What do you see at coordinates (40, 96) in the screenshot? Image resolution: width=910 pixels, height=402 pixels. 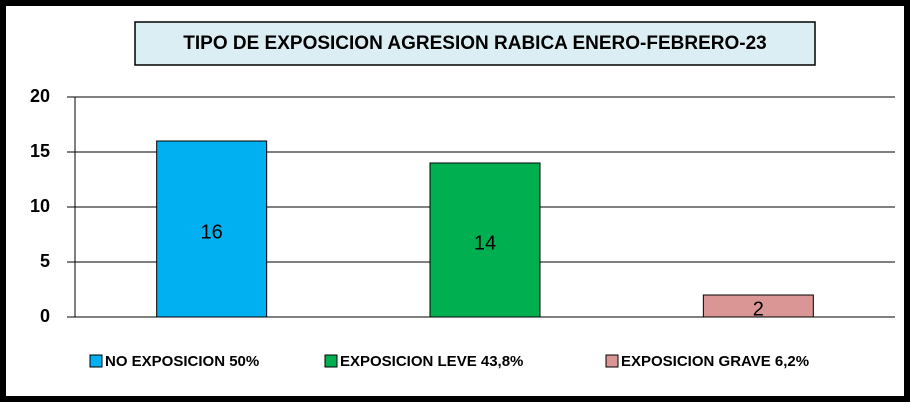 I see `y-tick-label: 20` at bounding box center [40, 96].